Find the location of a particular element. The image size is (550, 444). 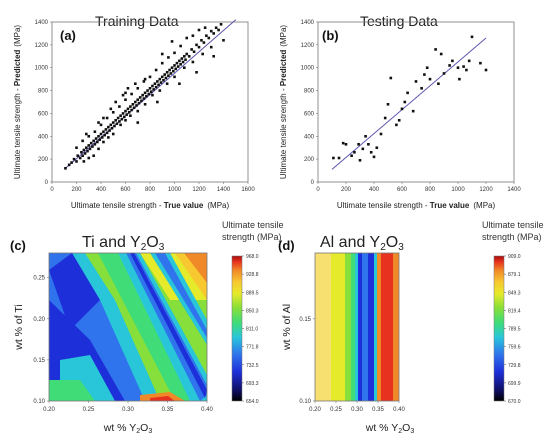

a-ytick-label: 200 is located at coordinates (43, 160).